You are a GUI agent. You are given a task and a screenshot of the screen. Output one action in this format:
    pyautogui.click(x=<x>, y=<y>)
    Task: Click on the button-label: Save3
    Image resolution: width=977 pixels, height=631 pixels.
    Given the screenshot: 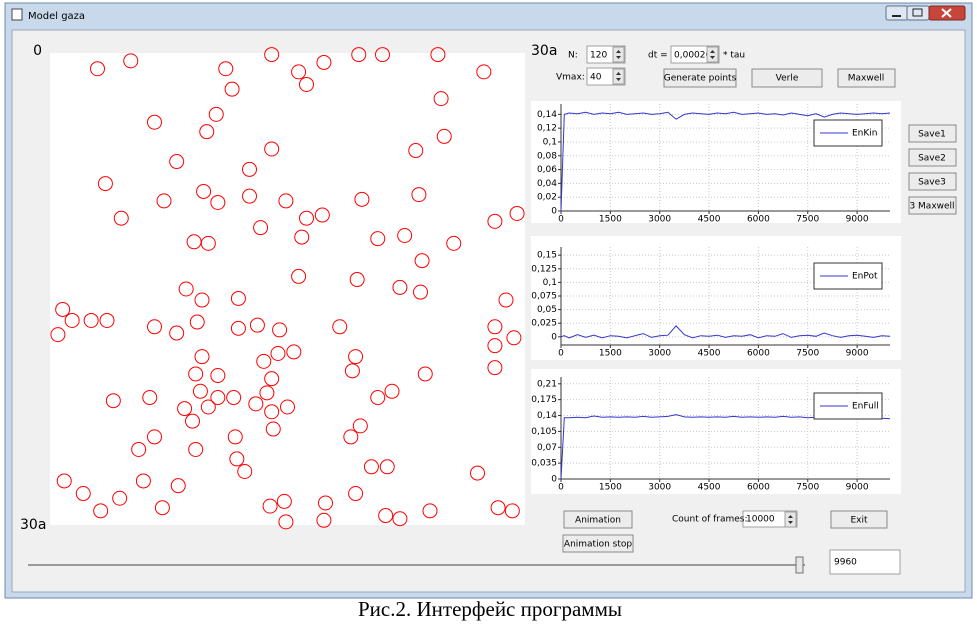 What is the action you would take?
    pyautogui.click(x=932, y=183)
    